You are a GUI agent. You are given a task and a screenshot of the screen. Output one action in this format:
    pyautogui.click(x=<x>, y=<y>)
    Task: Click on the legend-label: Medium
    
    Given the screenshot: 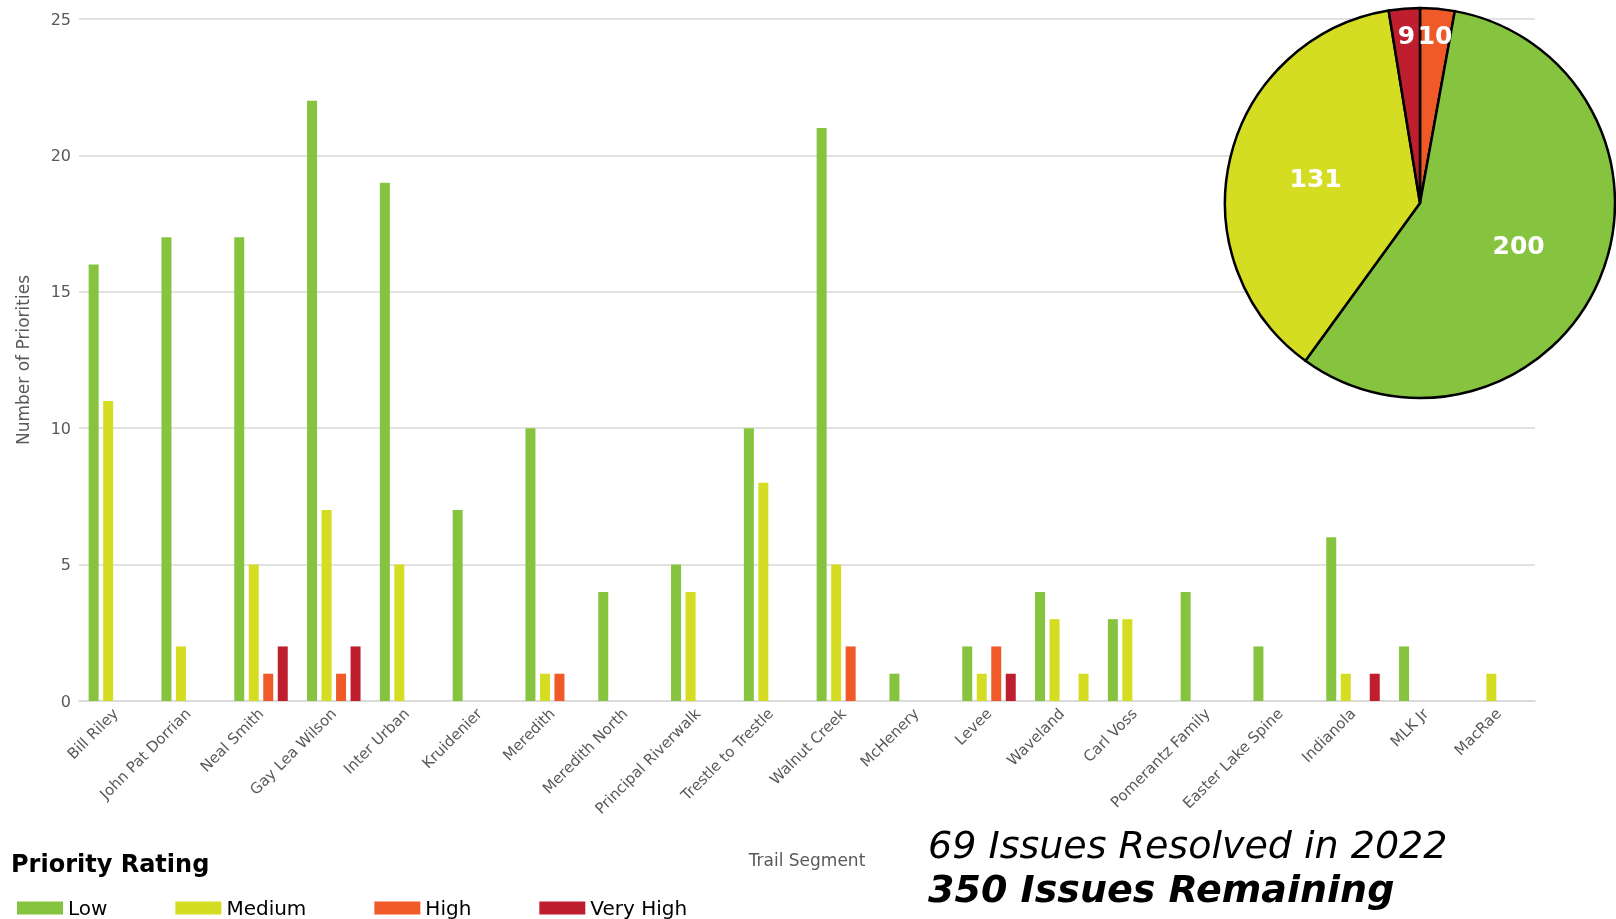 What is the action you would take?
    pyautogui.click(x=266, y=907)
    